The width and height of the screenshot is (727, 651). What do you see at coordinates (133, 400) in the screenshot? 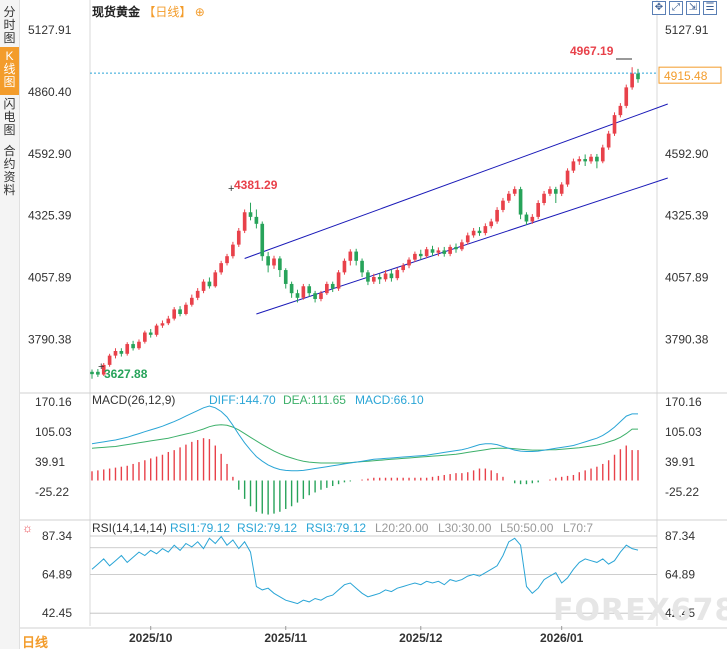
I see `macd-title: MACD(26,12,9)` at bounding box center [133, 400].